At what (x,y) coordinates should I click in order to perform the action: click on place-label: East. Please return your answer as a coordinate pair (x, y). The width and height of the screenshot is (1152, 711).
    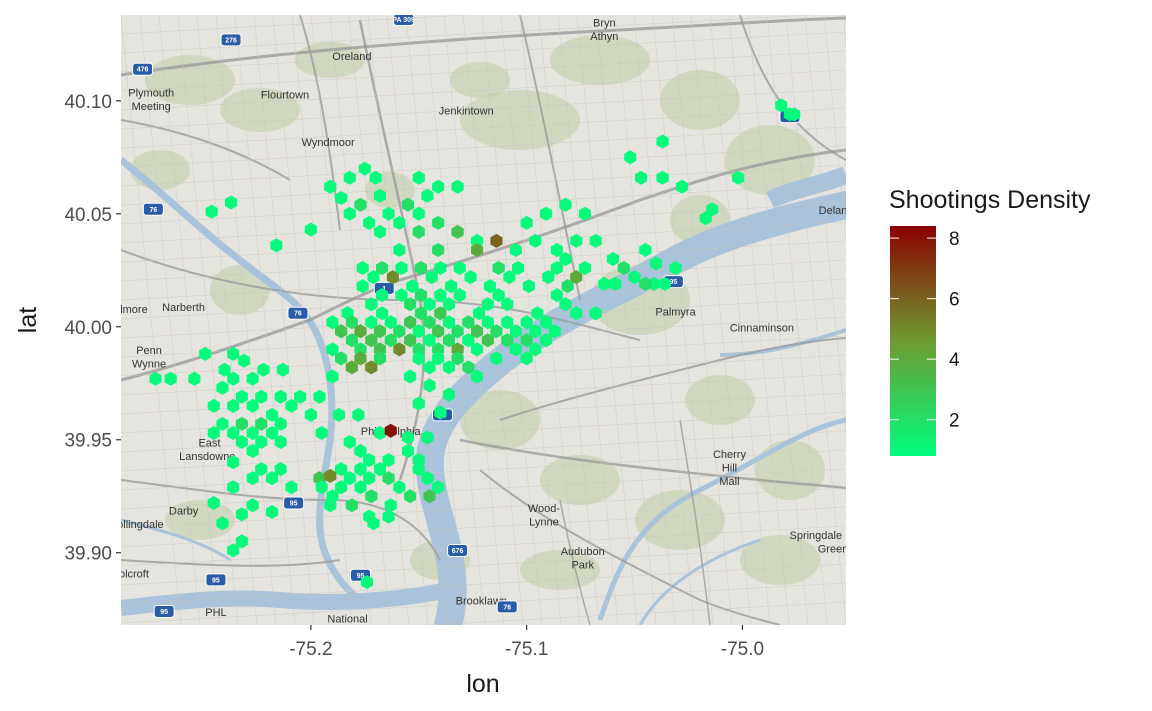
    Looking at the image, I should click on (209, 444).